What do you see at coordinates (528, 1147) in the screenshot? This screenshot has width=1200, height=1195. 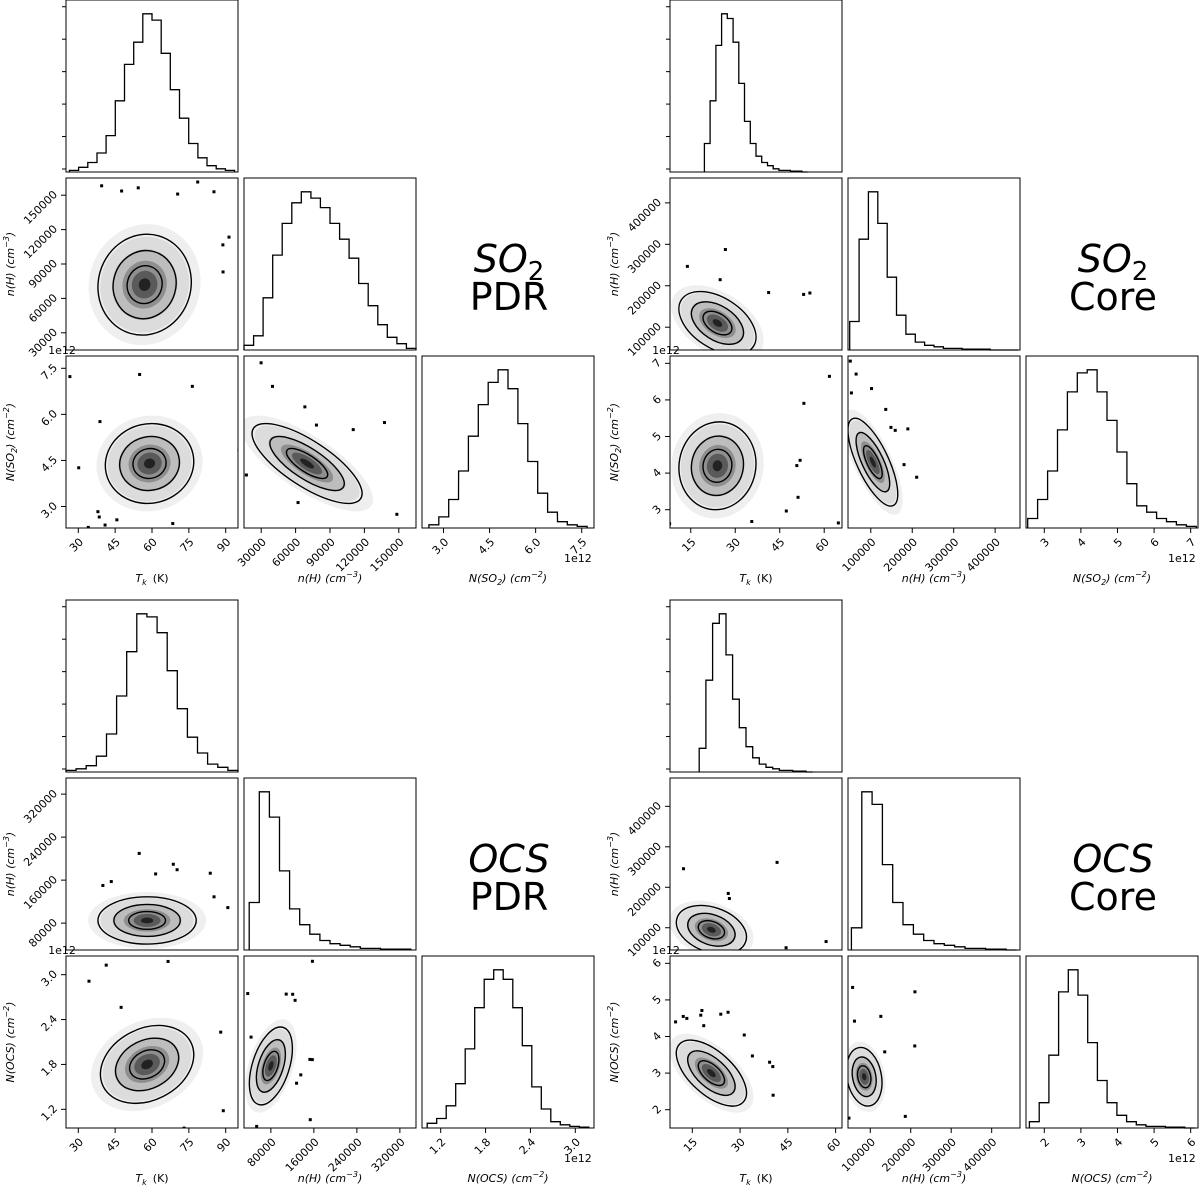 I see `x-tick-label: 2.4` at bounding box center [528, 1147].